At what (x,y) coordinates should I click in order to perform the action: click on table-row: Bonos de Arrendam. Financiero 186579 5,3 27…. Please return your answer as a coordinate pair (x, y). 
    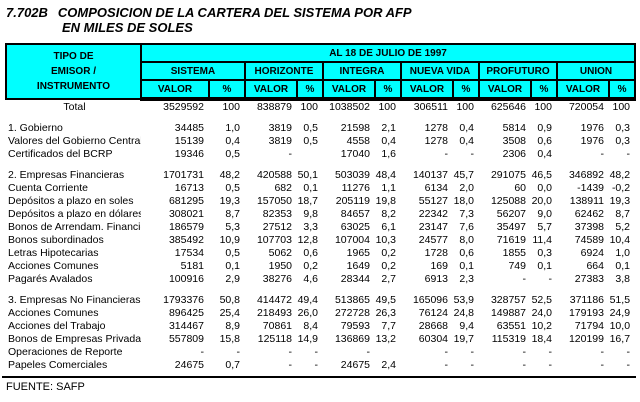
    Looking at the image, I should click on (320, 227).